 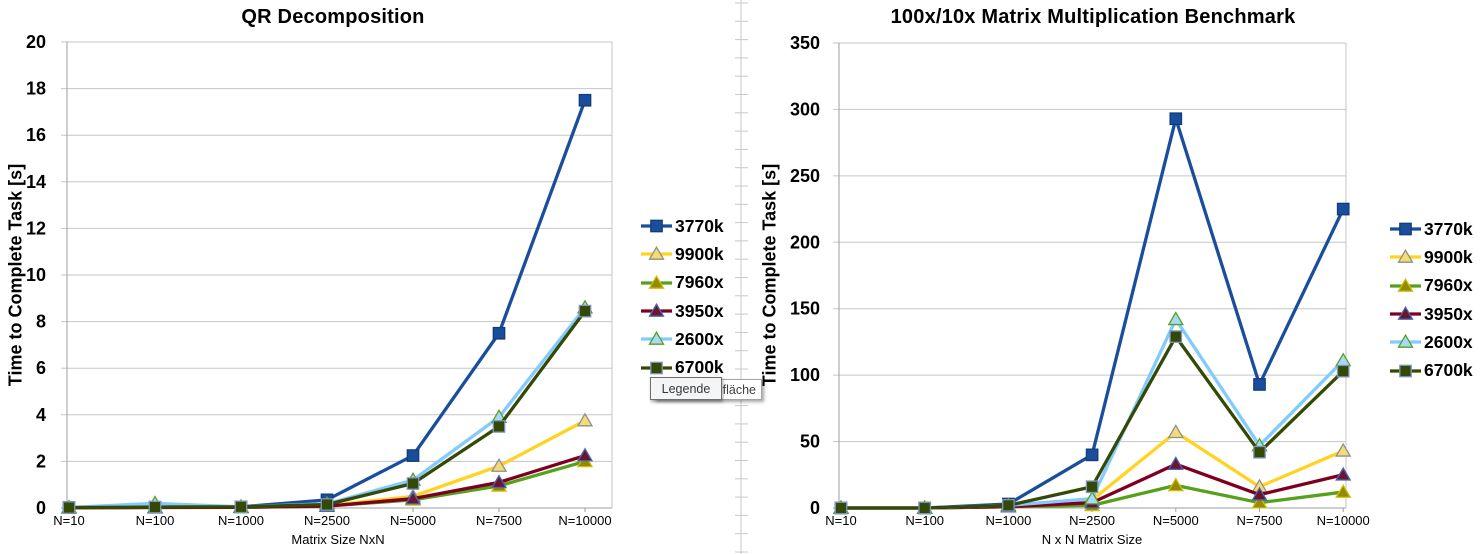 What do you see at coordinates (805, 109) in the screenshot?
I see `y-tick-label: 300` at bounding box center [805, 109].